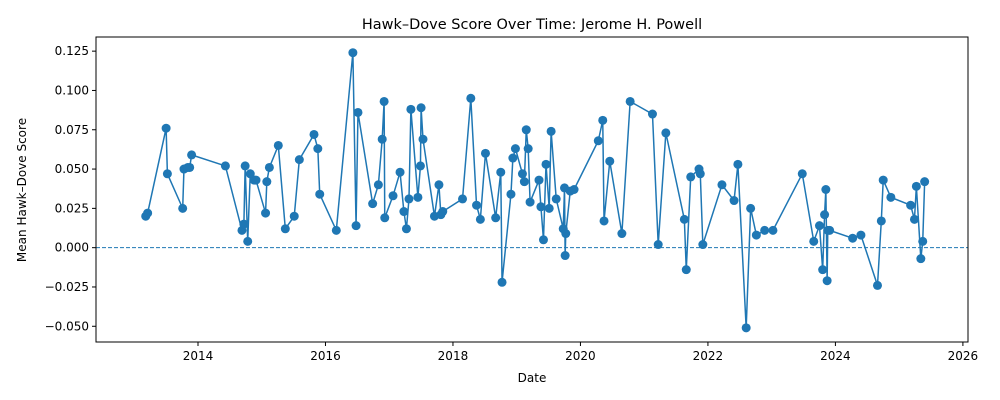 The width and height of the screenshot is (1000, 400). I want to click on y-tick-label: 0.025, so click(72, 208).